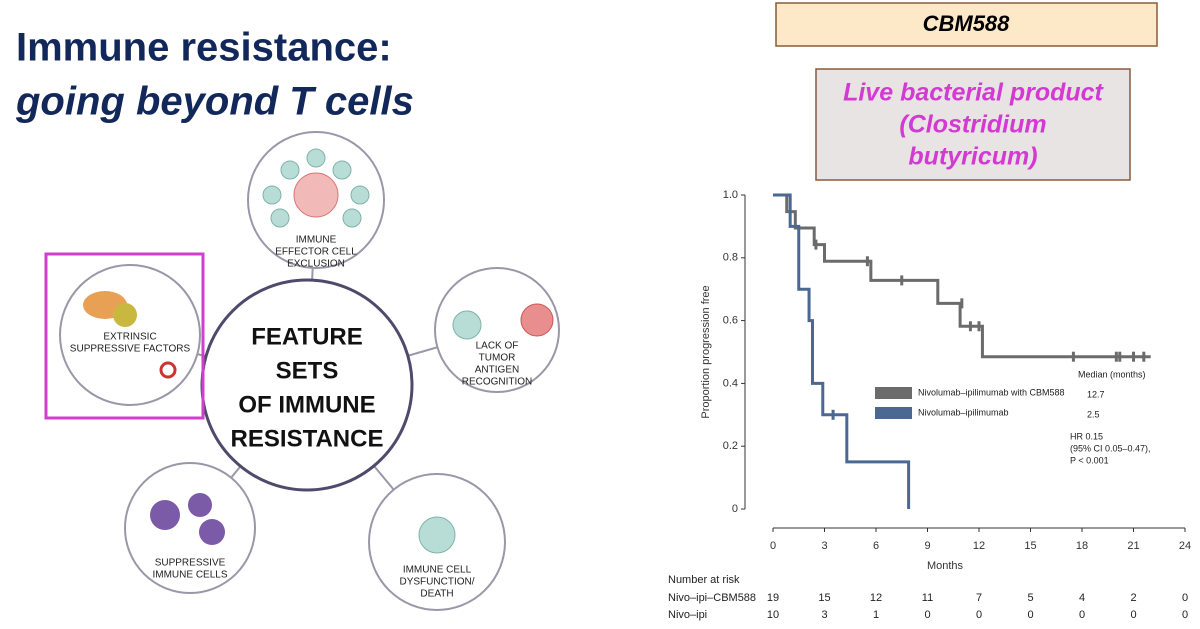 The height and width of the screenshot is (629, 1200). What do you see at coordinates (1112, 374) in the screenshot?
I see `legend-title: Median (months)` at bounding box center [1112, 374].